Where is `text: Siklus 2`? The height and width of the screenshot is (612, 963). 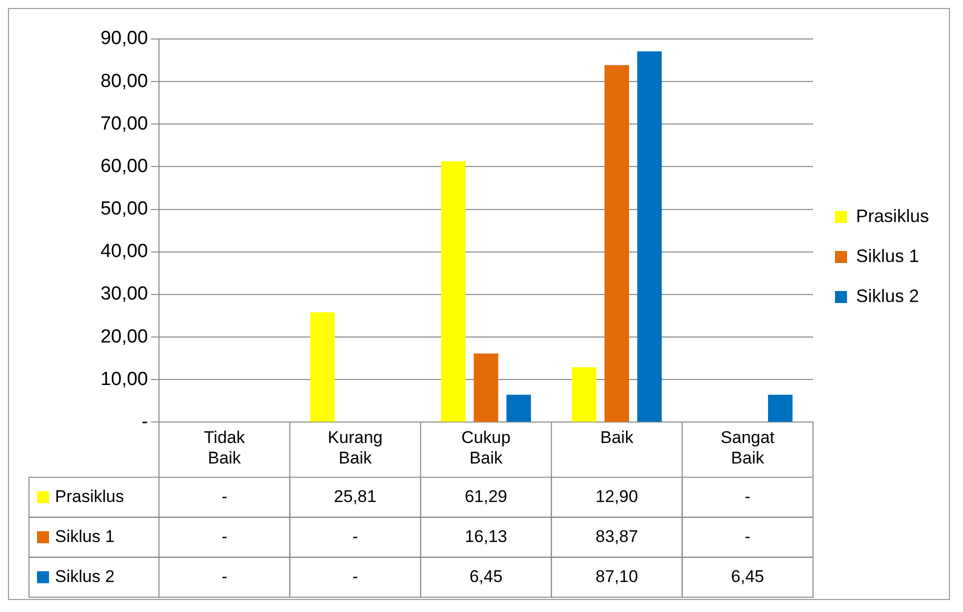
text: Siklus 2 is located at coordinates (85, 576).